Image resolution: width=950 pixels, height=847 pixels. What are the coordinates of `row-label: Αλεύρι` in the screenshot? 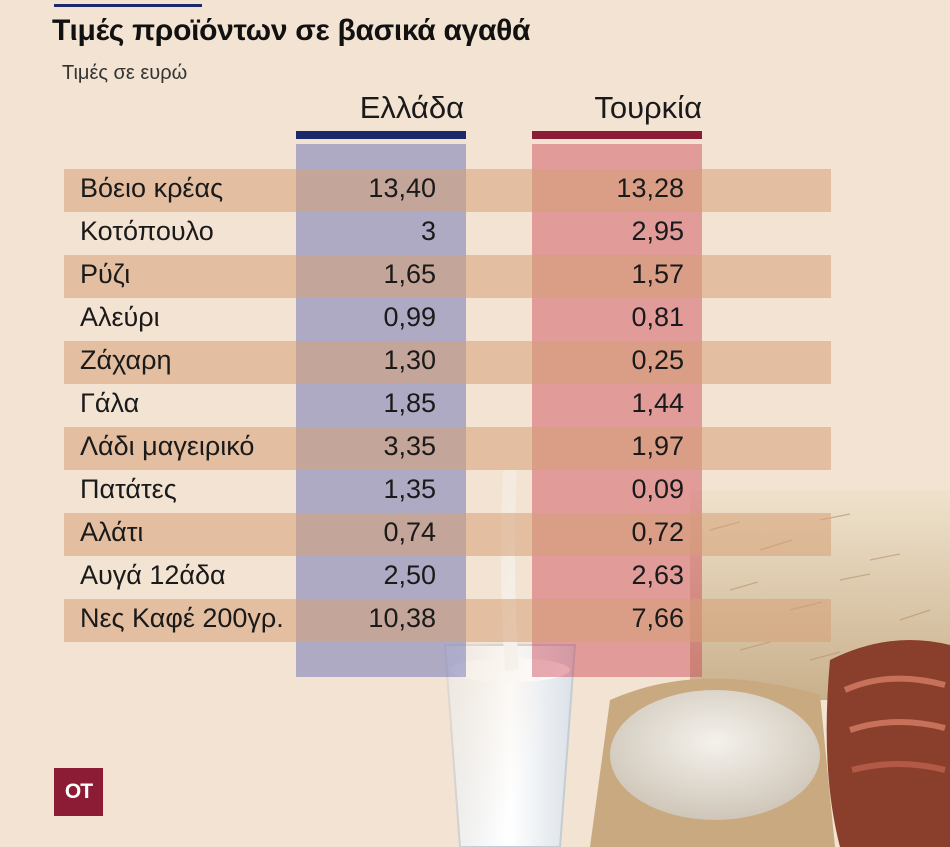 It's located at (120, 317).